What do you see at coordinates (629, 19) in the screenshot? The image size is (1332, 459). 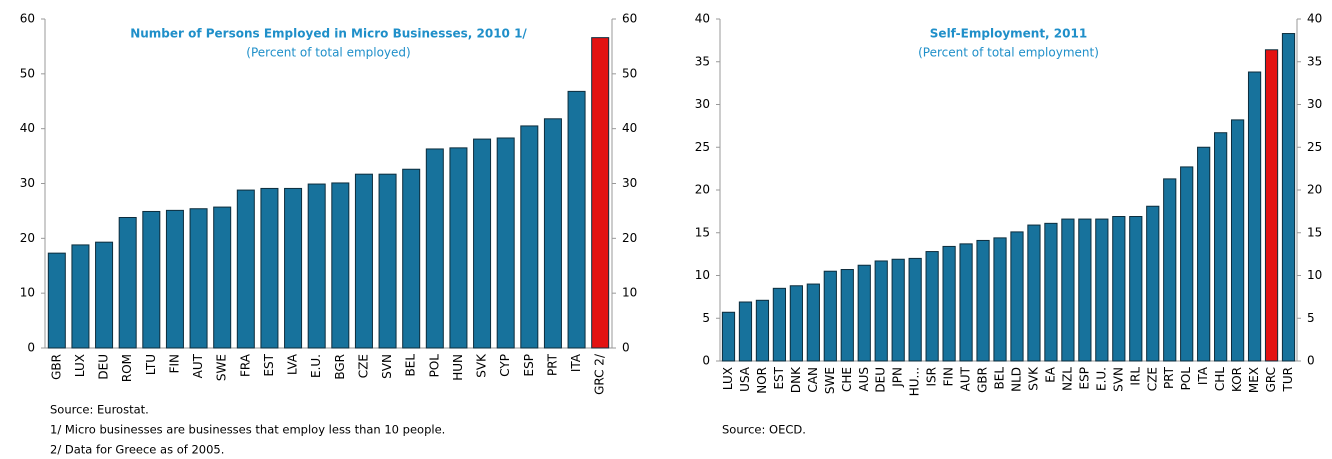 I see `y2-tick-label: 60` at bounding box center [629, 19].